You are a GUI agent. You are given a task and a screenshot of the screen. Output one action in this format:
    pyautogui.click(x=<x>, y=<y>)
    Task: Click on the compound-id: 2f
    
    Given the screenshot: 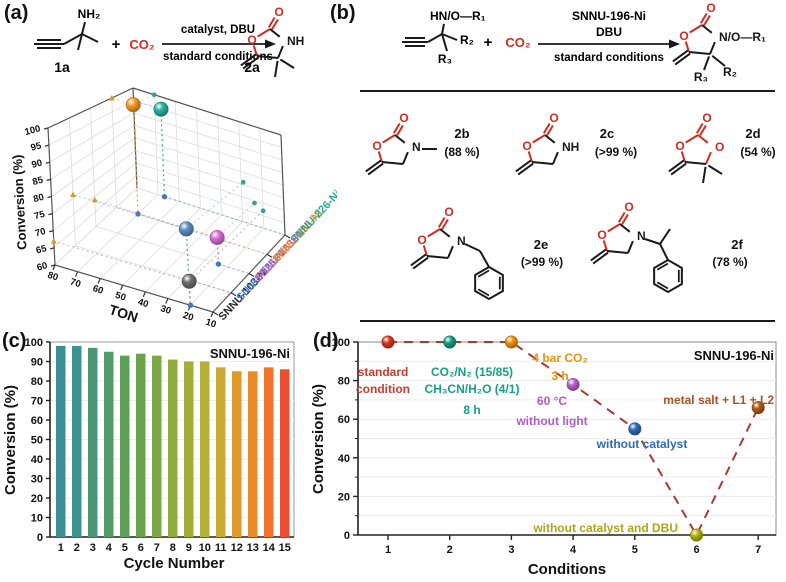 What is the action you would take?
    pyautogui.click(x=737, y=244)
    